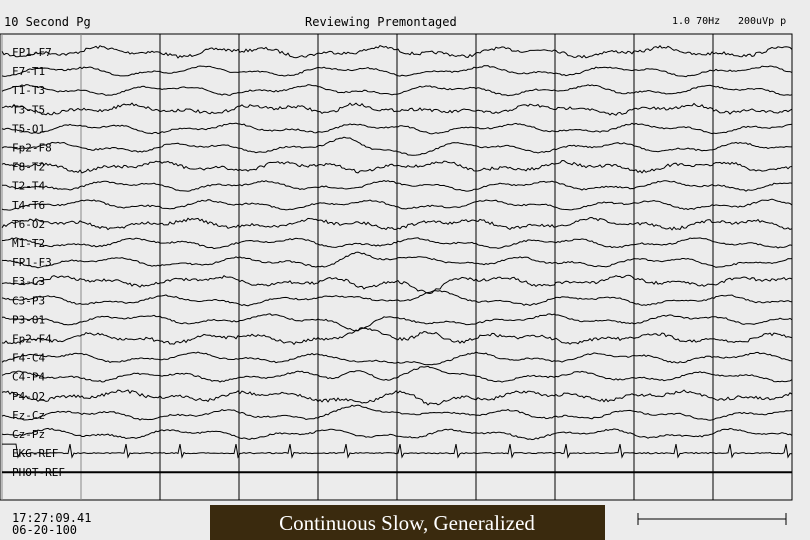  I want to click on channel-label: T5-O1, so click(28, 128).